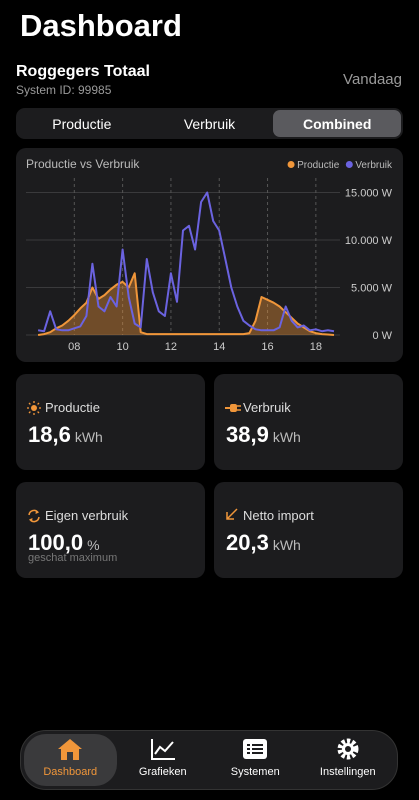 This screenshot has width=419, height=800. Describe the element at coordinates (162, 772) in the screenshot. I see `nav-label: Grafieken` at that location.